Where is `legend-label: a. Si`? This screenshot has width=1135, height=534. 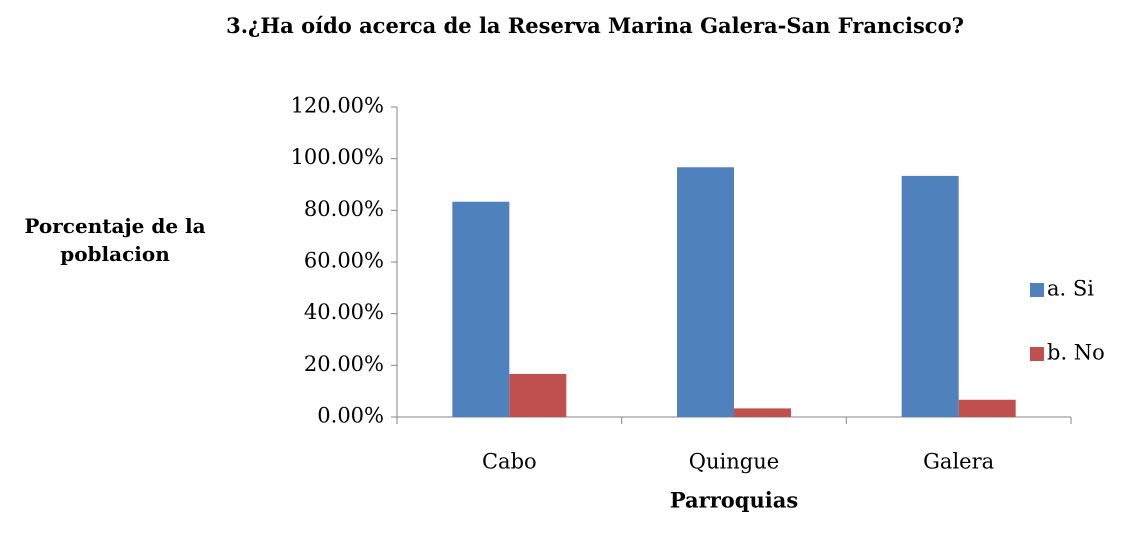
legend-label: a. Si is located at coordinates (1070, 289).